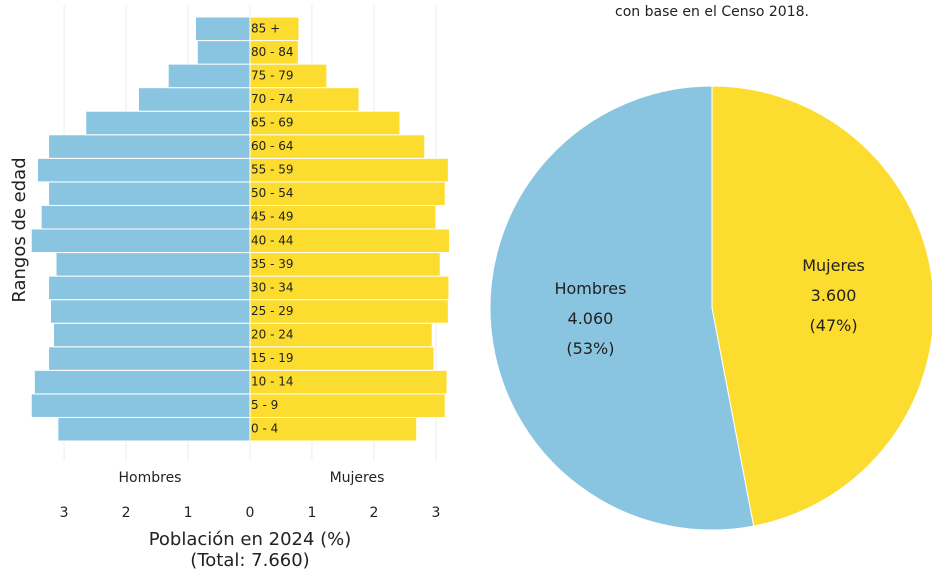 This screenshot has width=932, height=571. What do you see at coordinates (250, 539) in the screenshot?
I see `x-axis-title: Población en 2024 (%)` at bounding box center [250, 539].